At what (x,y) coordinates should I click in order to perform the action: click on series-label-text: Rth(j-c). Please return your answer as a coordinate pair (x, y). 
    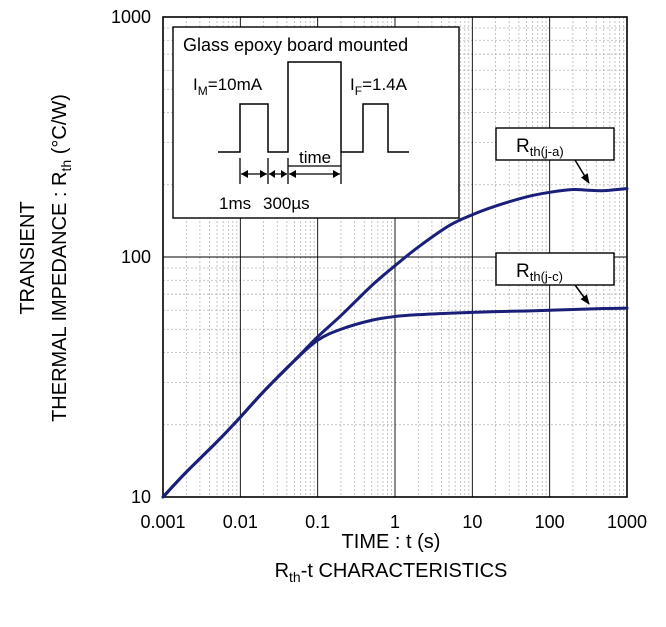
    Looking at the image, I should click on (539, 272).